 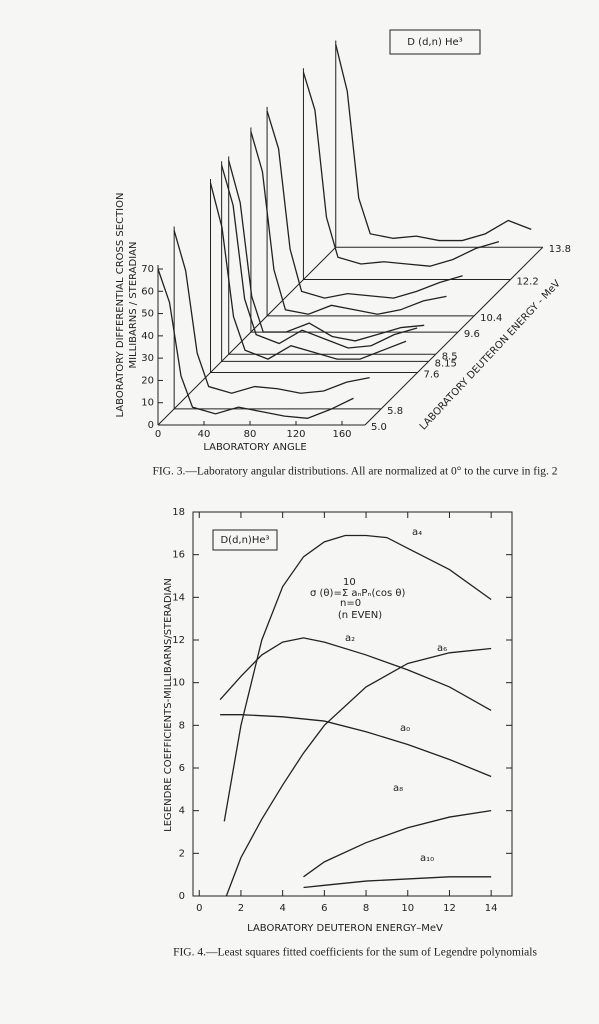 I want to click on curve-label: a₂, so click(x=350, y=638).